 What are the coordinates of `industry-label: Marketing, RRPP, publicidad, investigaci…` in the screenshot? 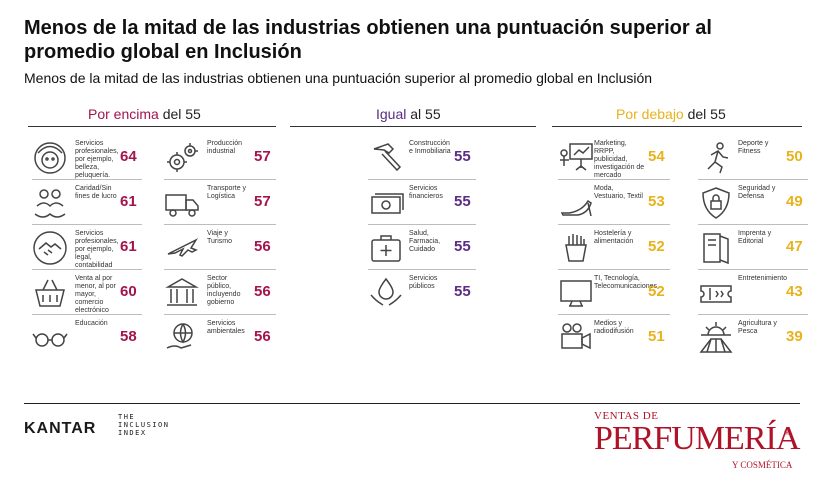 It's located at (619, 159).